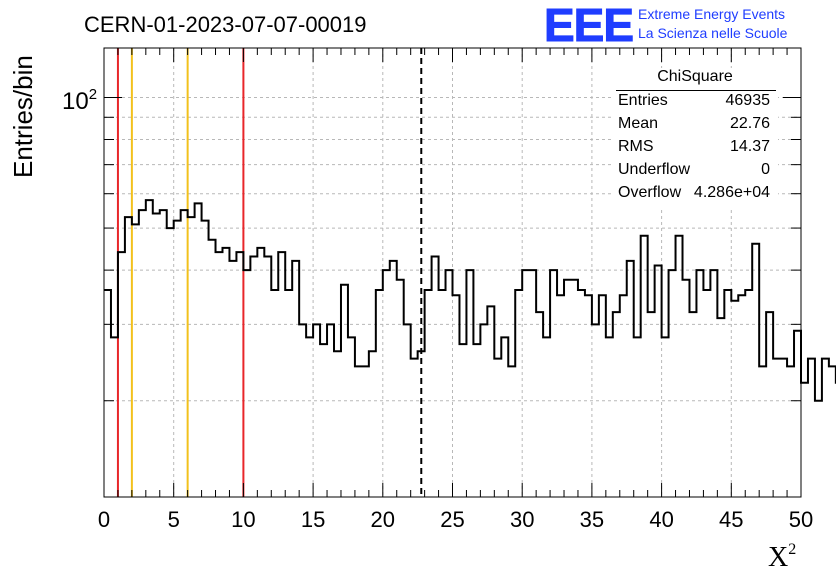  Describe the element at coordinates (383, 519) in the screenshot. I see `x-tick-label: 20` at that location.